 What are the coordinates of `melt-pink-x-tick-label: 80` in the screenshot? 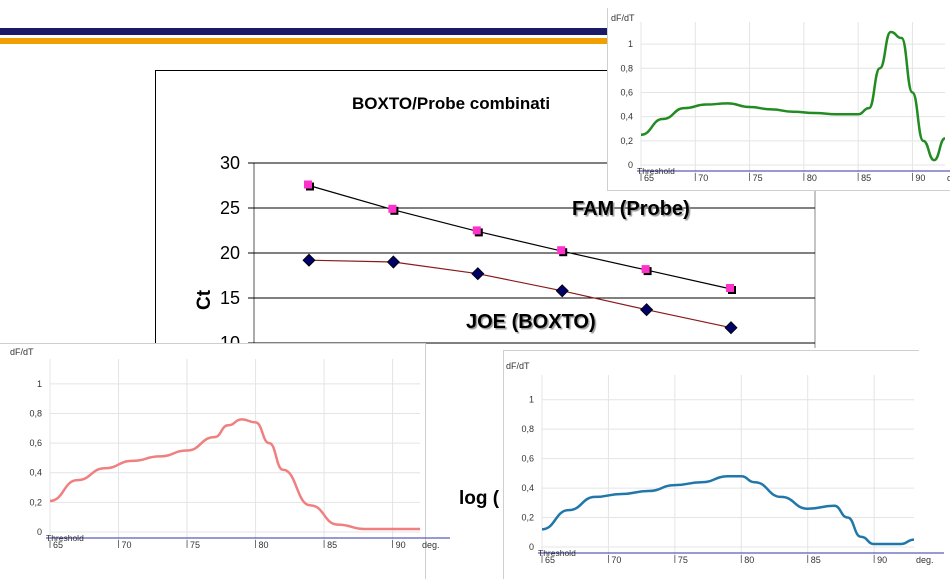 It's located at (264, 545).